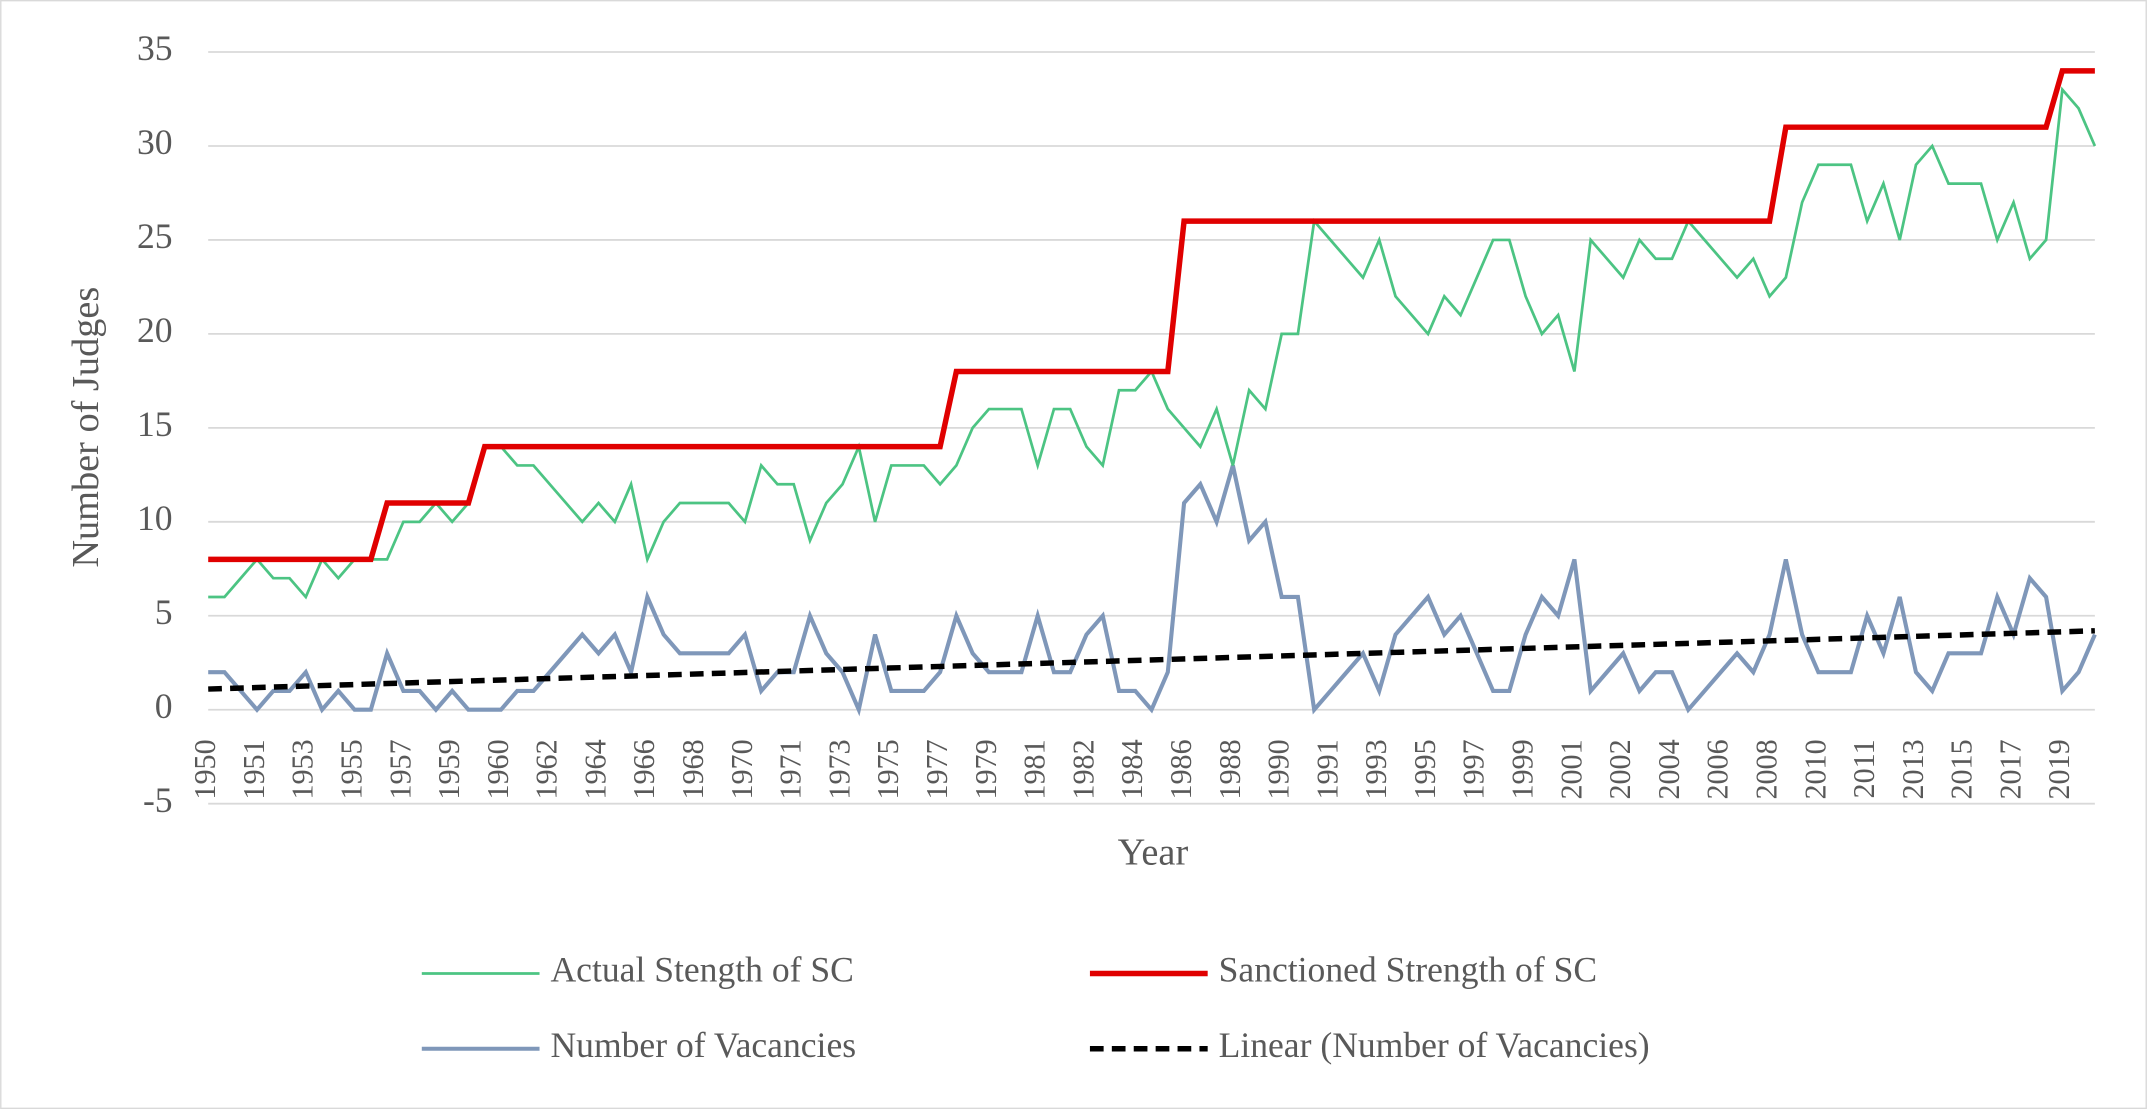  I want to click on x-tick-label: 1970, so click(742, 769).